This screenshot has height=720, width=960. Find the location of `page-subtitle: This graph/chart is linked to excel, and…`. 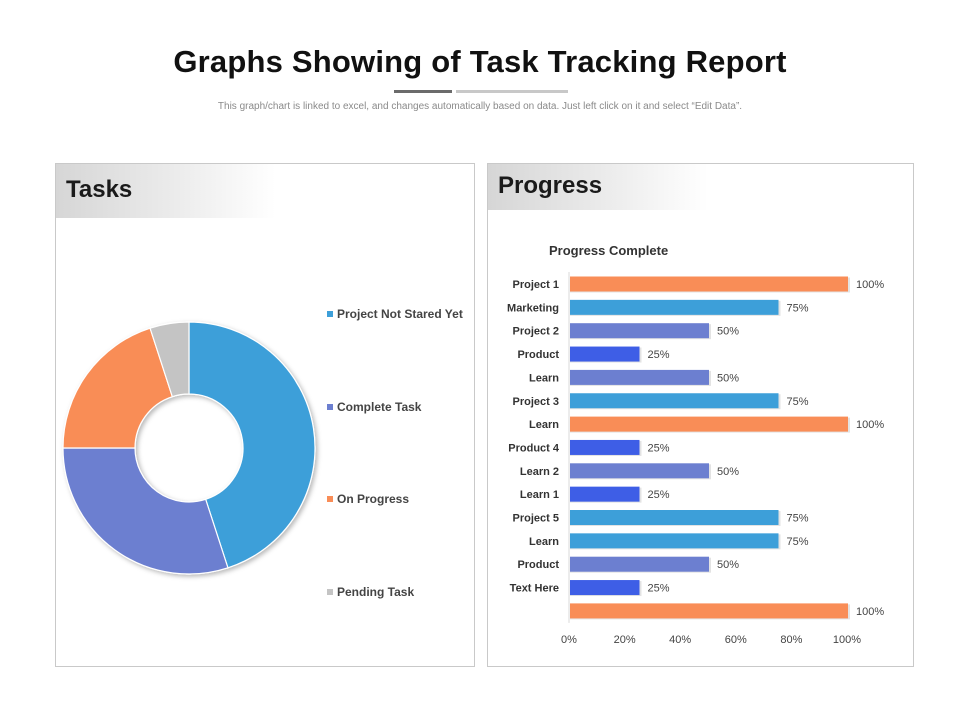

page-subtitle: This graph/chart is linked to excel, and… is located at coordinates (480, 106).